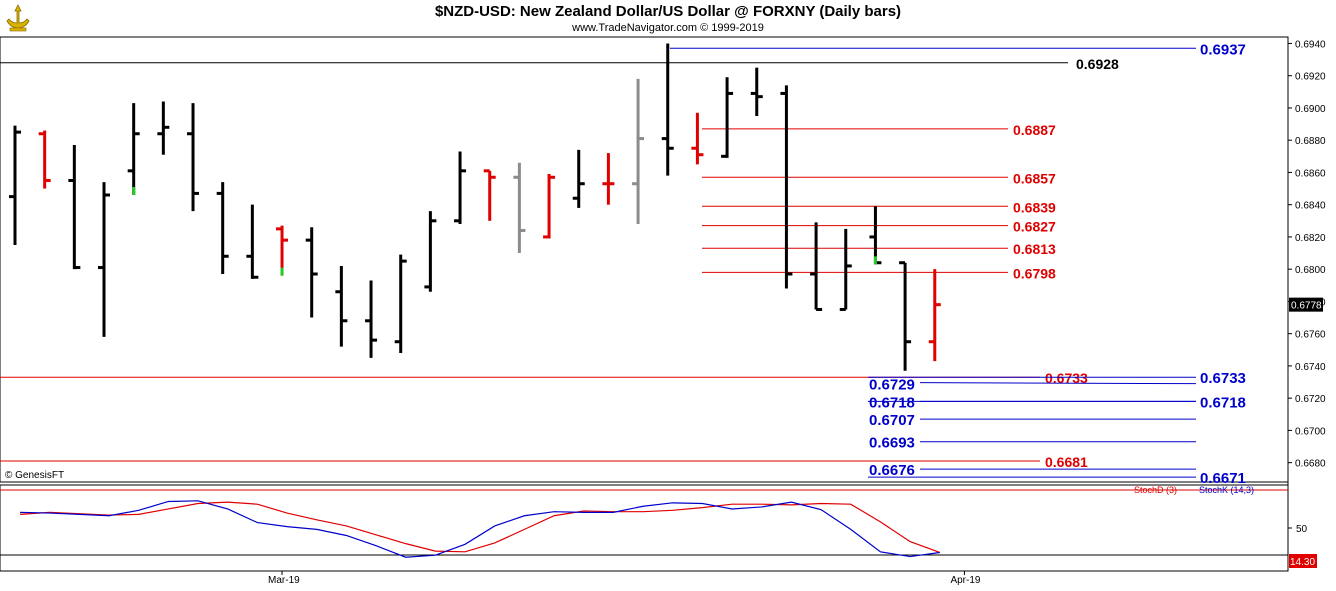  I want to click on chart-subtitle: www.TradeNavigator.com © 1999-2019, so click(668, 28).